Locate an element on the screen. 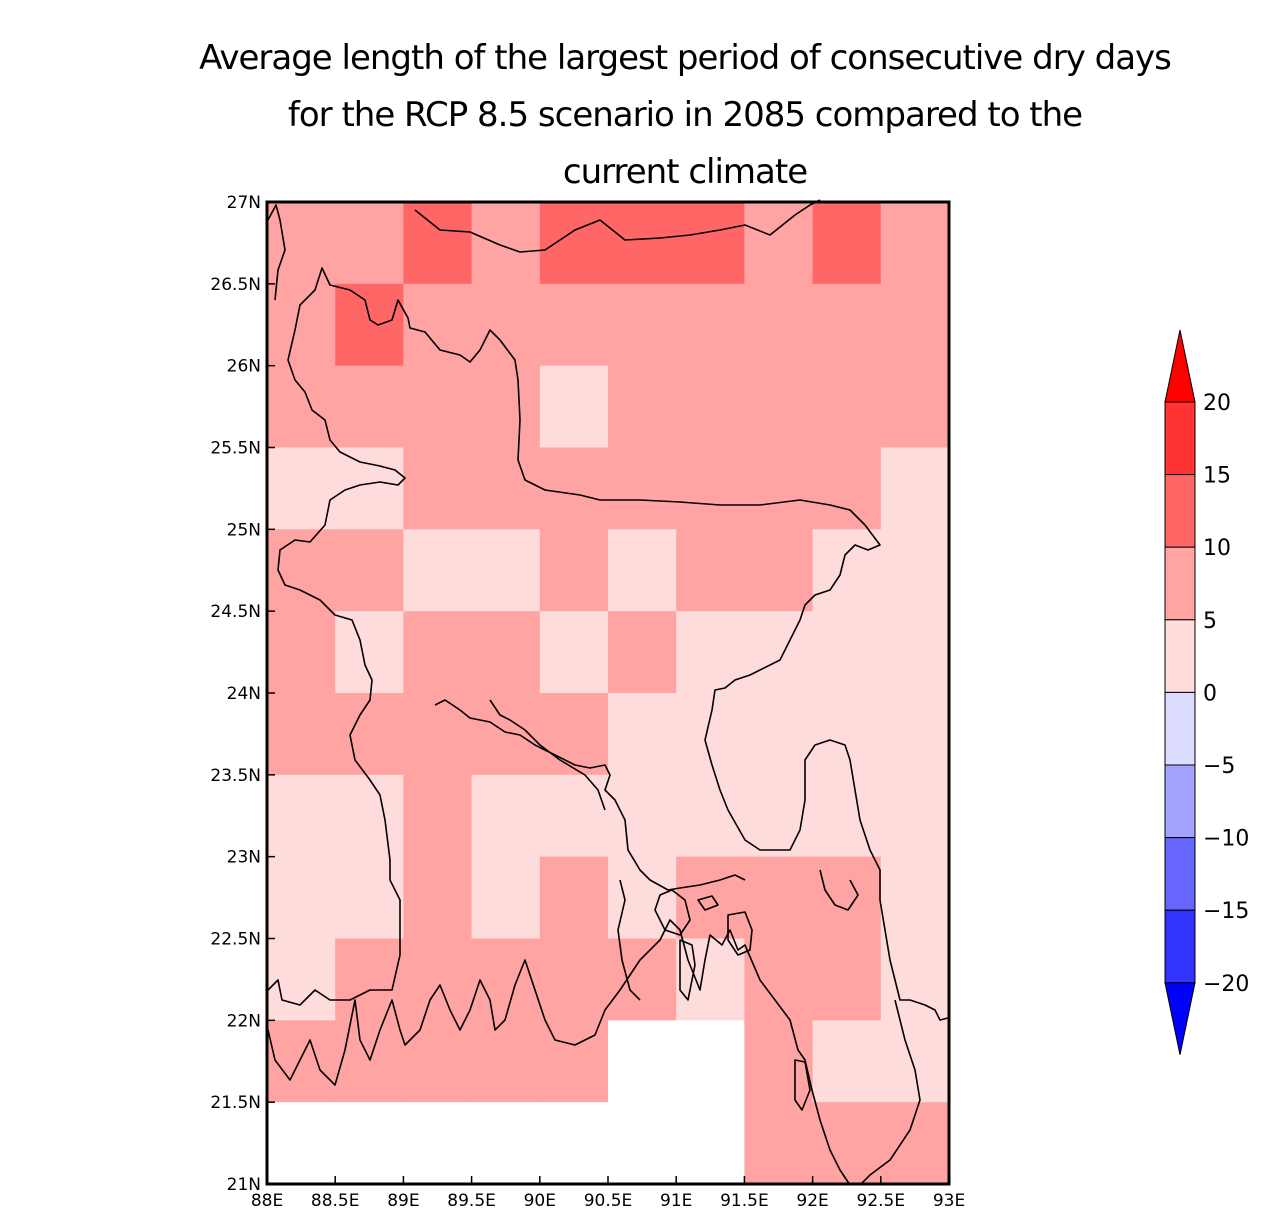 Image resolution: width=1288 pixels, height=1229 pixels. delta-coast is located at coordinates (559, 1052).